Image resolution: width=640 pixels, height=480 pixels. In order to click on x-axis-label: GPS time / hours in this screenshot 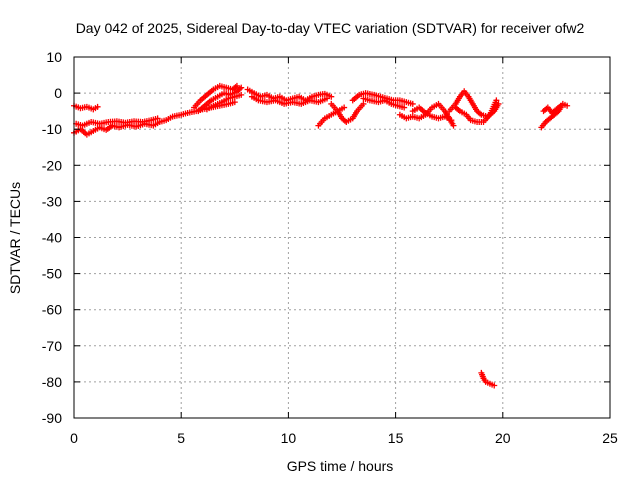, I will do `click(340, 466)`.